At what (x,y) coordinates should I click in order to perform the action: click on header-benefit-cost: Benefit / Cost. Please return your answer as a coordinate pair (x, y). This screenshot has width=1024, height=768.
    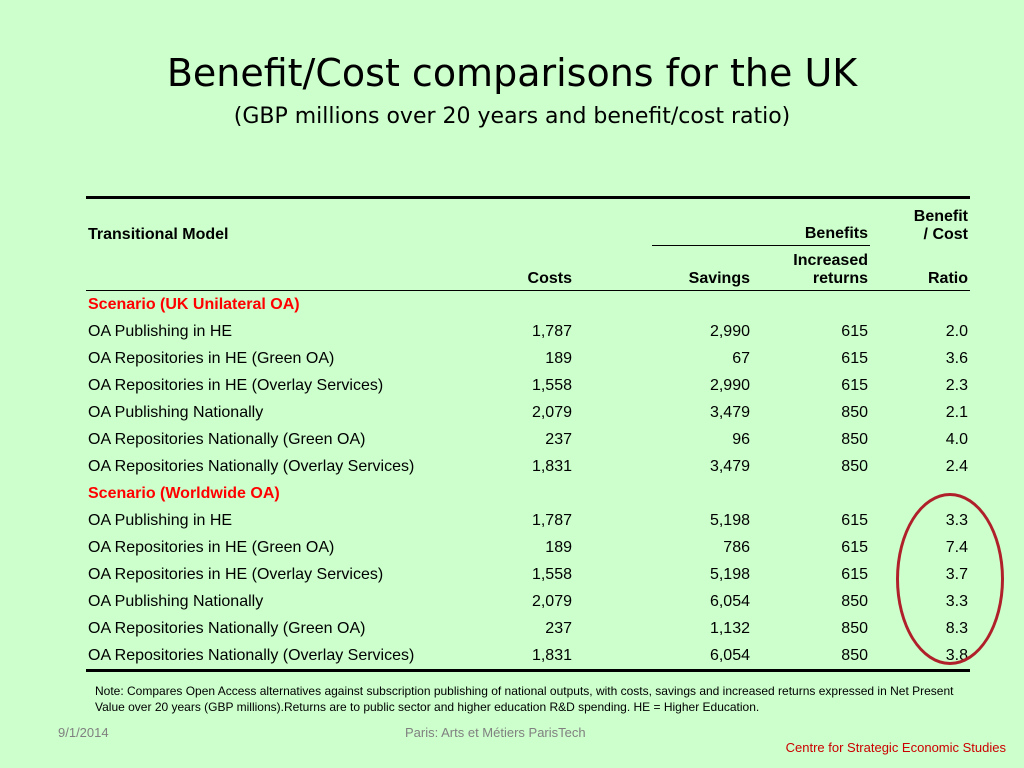
    Looking at the image, I should click on (920, 222).